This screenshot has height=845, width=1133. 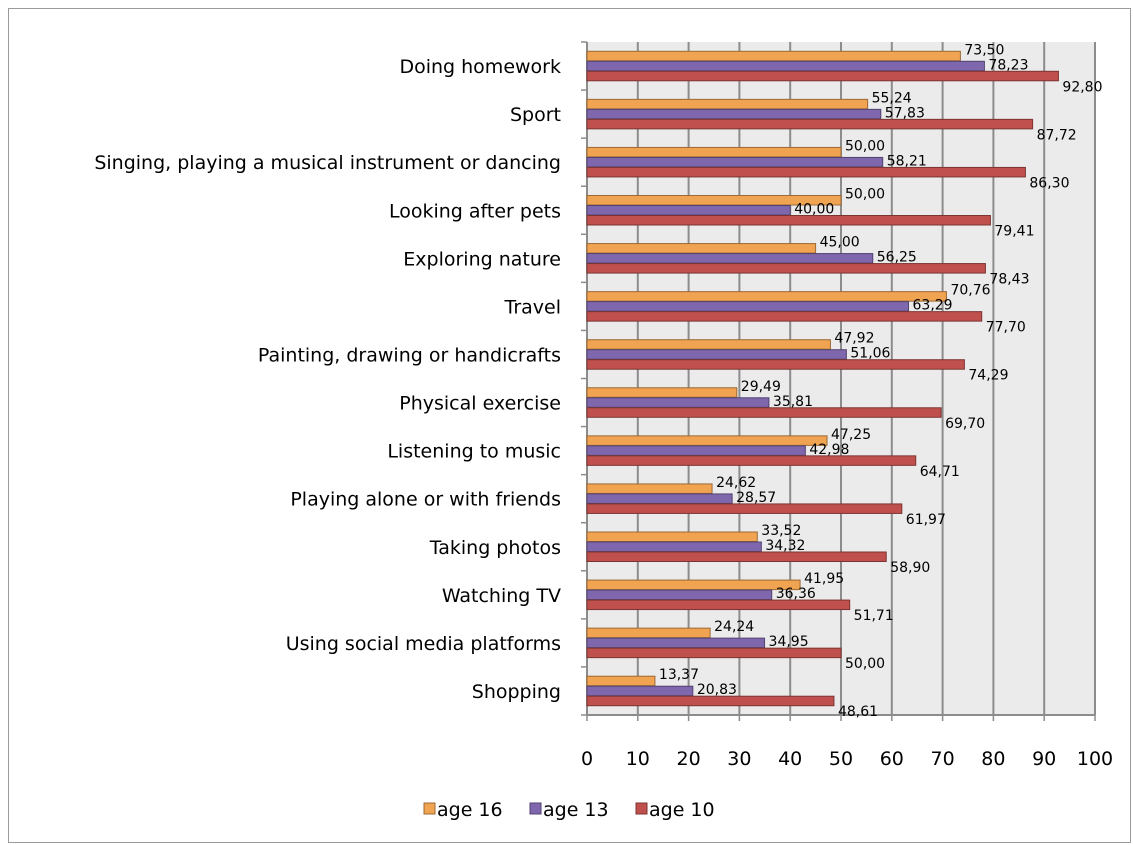 What do you see at coordinates (1009, 280) in the screenshot?
I see `data-label: 78,43` at bounding box center [1009, 280].